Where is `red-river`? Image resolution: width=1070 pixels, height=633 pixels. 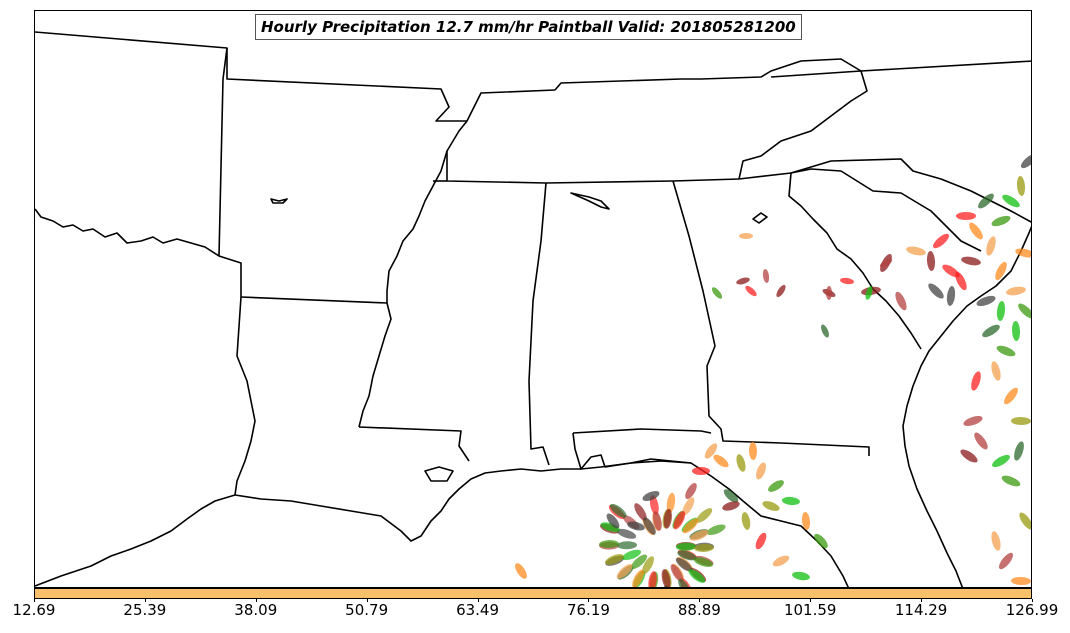
red-river is located at coordinates (127, 232).